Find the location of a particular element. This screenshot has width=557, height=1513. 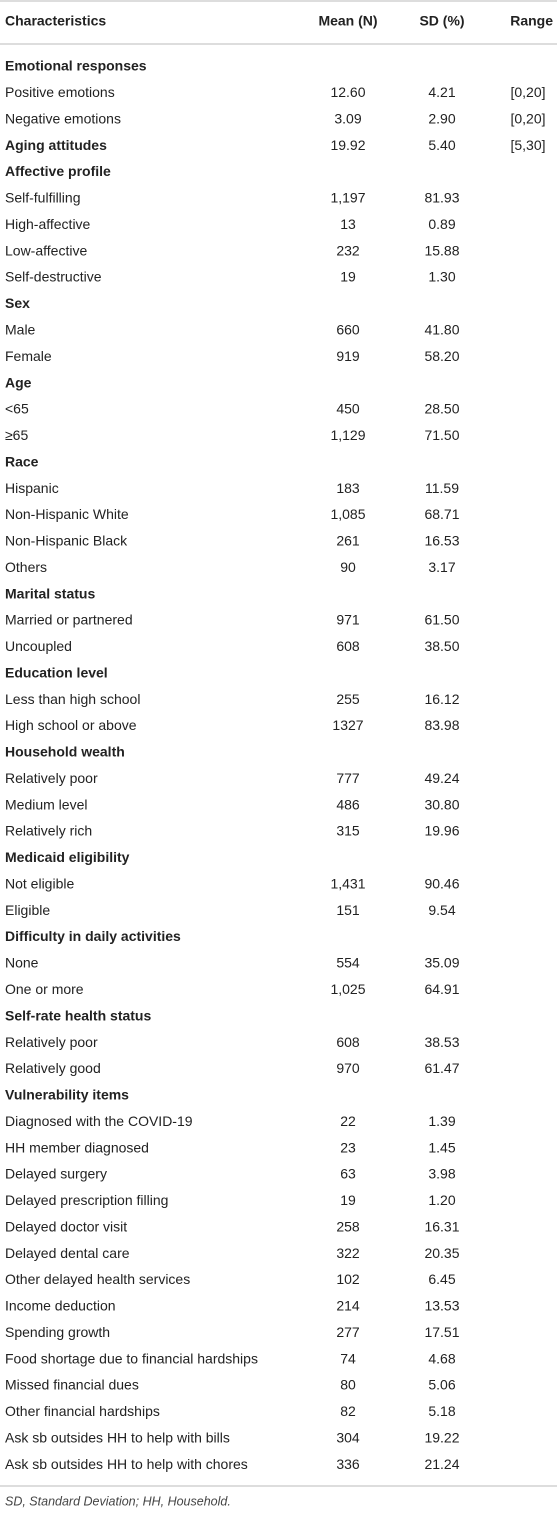

row-label: Married or partnered is located at coordinates (69, 620).